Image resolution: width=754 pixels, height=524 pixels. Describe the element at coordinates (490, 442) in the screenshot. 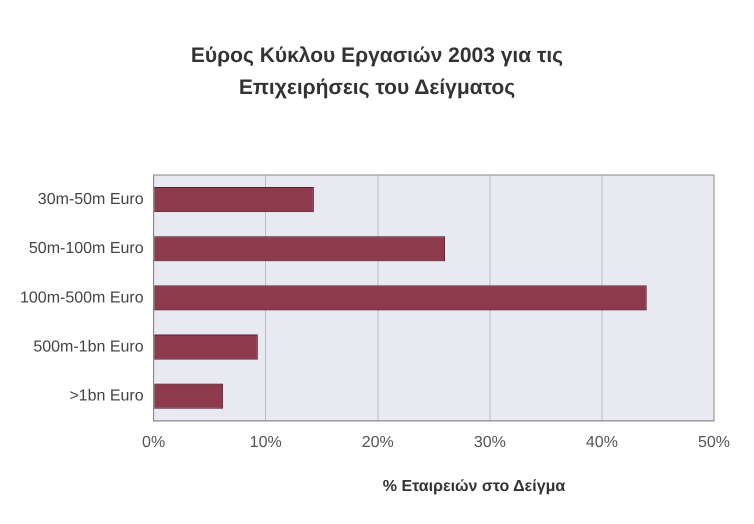

I see `x-tick-label: 30%` at that location.